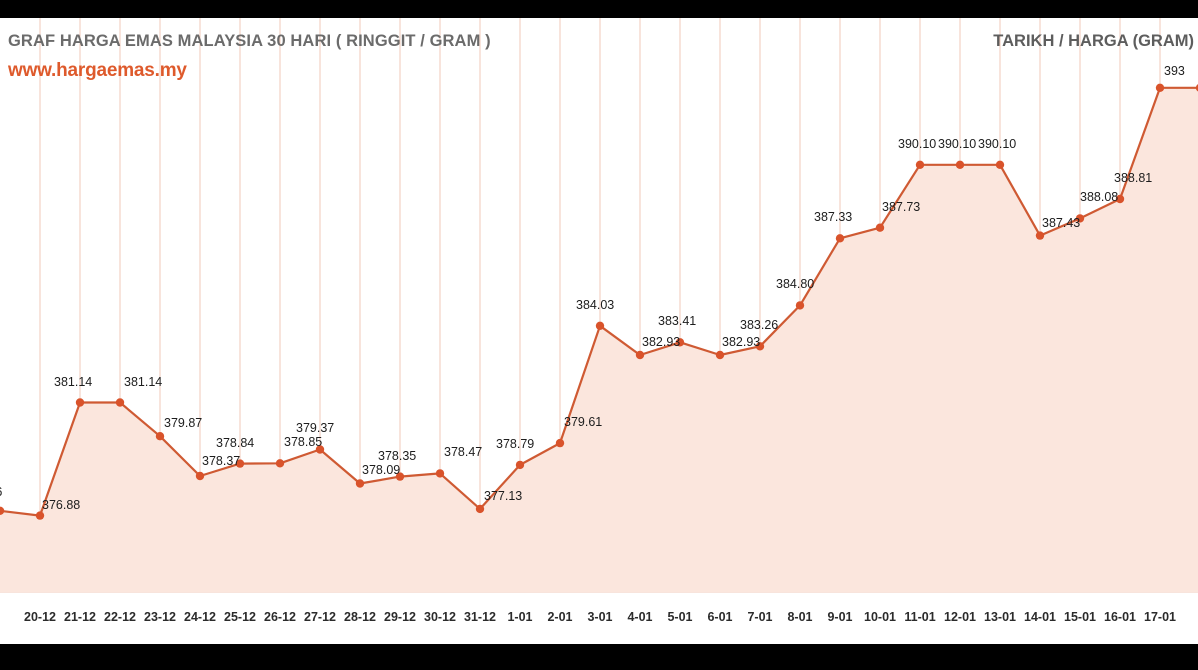 Image resolution: width=1198 pixels, height=670 pixels. What do you see at coordinates (680, 617) in the screenshot?
I see `x-axis-tick-label: 5-01` at bounding box center [680, 617].